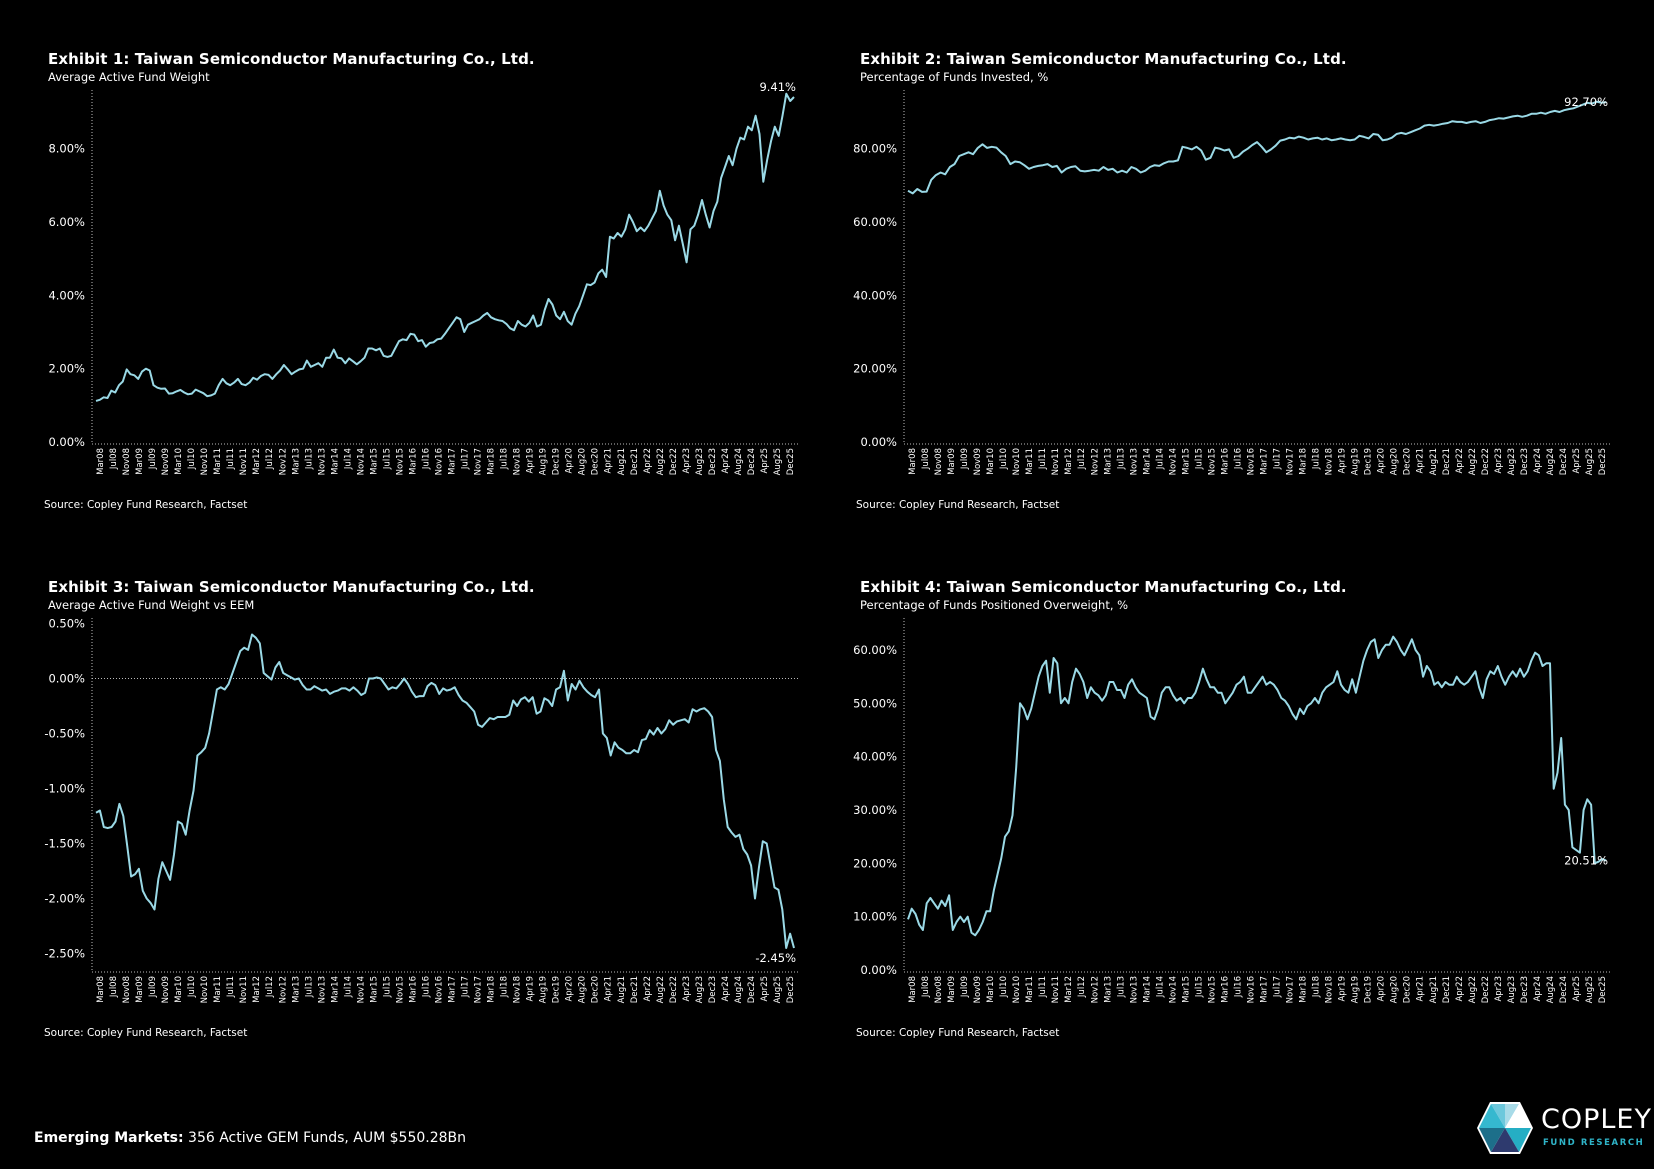 This screenshot has width=1654, height=1169. What do you see at coordinates (205, 989) in the screenshot?
I see `x-tick-label: Nov10` at bounding box center [205, 989].